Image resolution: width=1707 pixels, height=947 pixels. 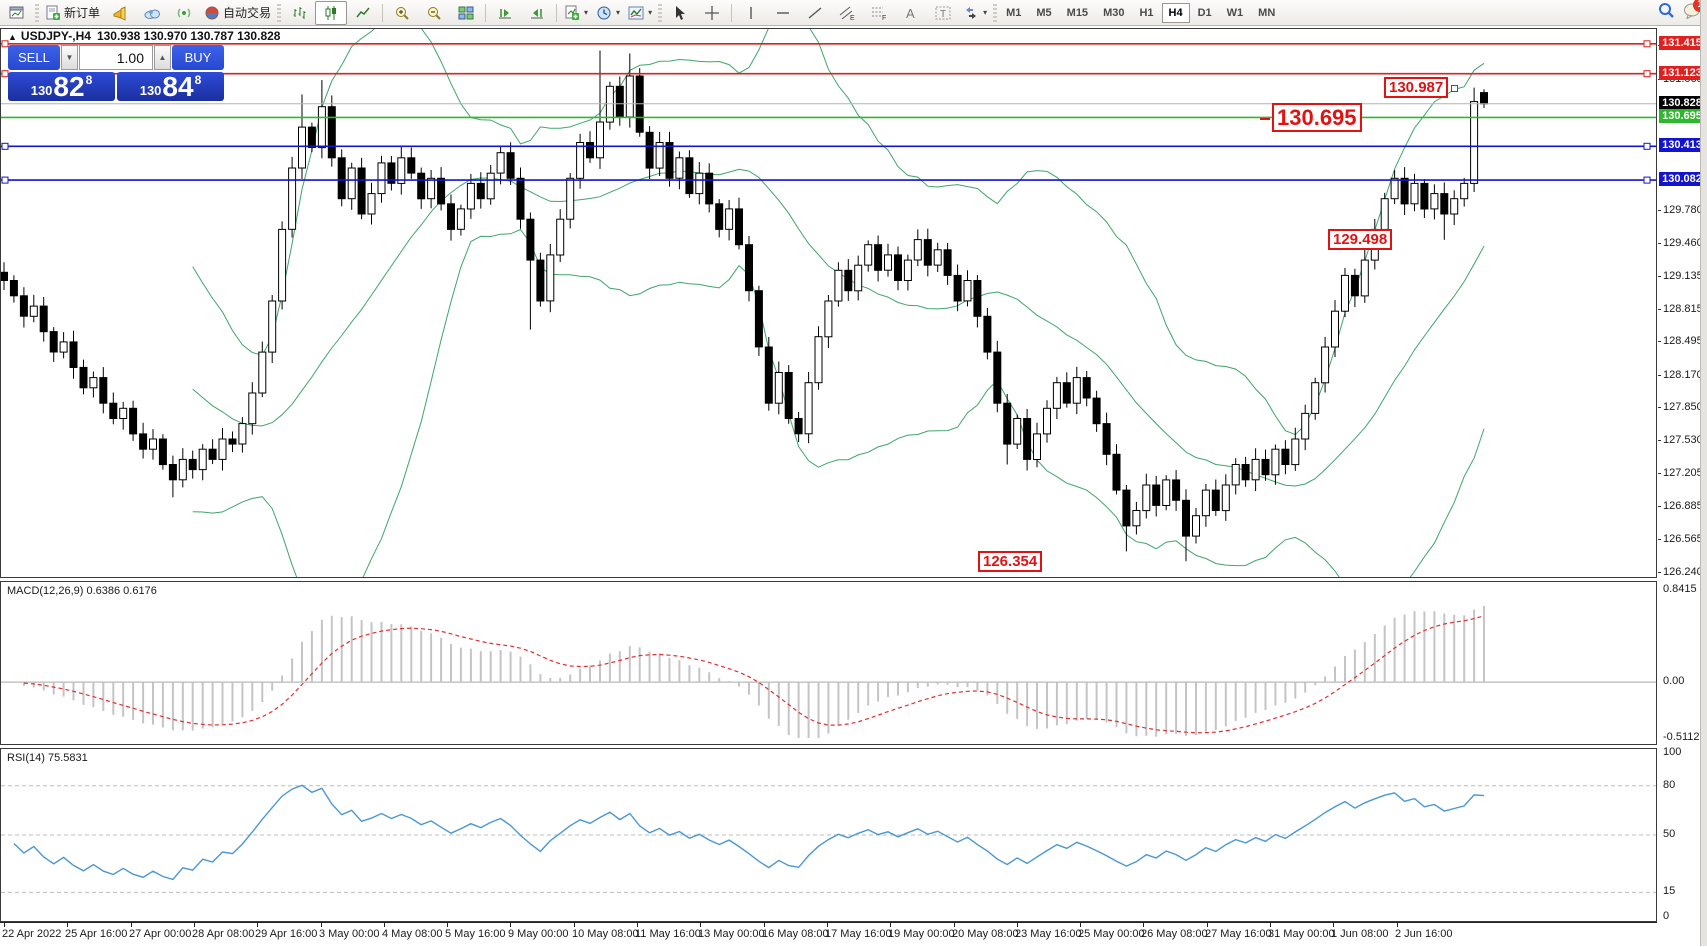 What do you see at coordinates (72, 13) in the screenshot?
I see `new-order-button: 新订单` at bounding box center [72, 13].